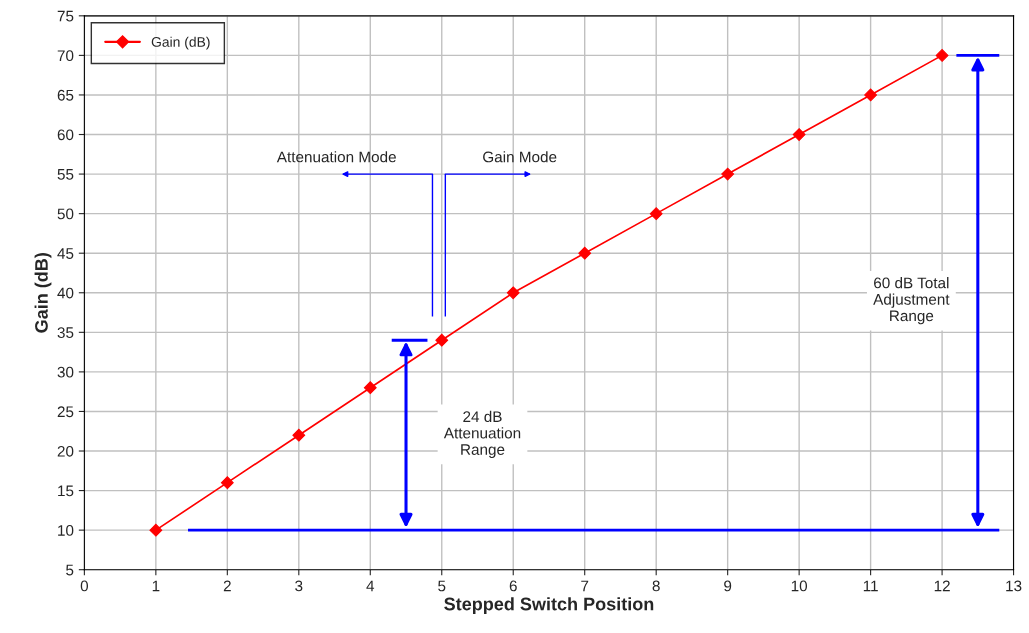 This screenshot has height=633, width=1029. Describe the element at coordinates (65, 95) in the screenshot. I see `y-tick-label: 65` at that location.